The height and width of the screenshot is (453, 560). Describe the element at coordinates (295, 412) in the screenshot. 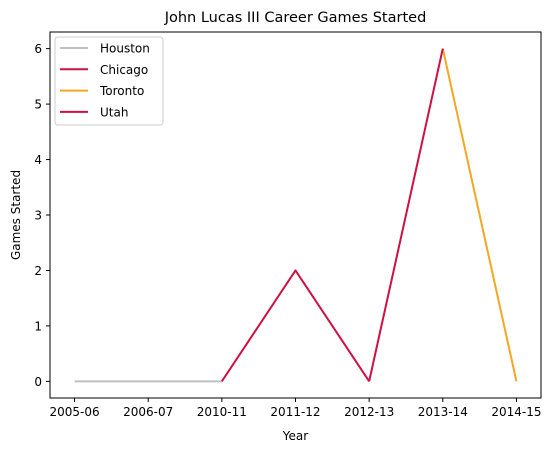

I see `x-tick-label: 2011-12` at that location.